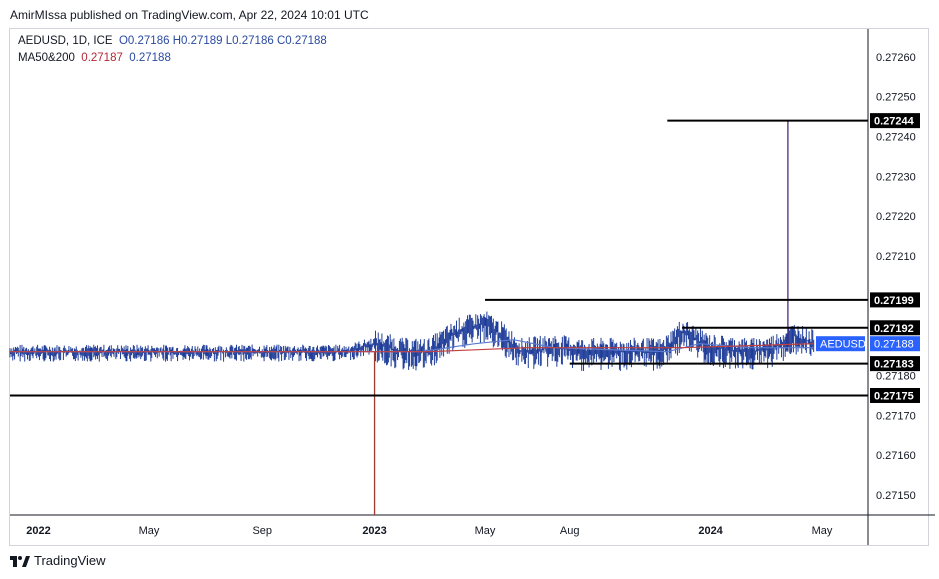  What do you see at coordinates (374, 531) in the screenshot?
I see `x-tick-label: 2023` at bounding box center [374, 531].